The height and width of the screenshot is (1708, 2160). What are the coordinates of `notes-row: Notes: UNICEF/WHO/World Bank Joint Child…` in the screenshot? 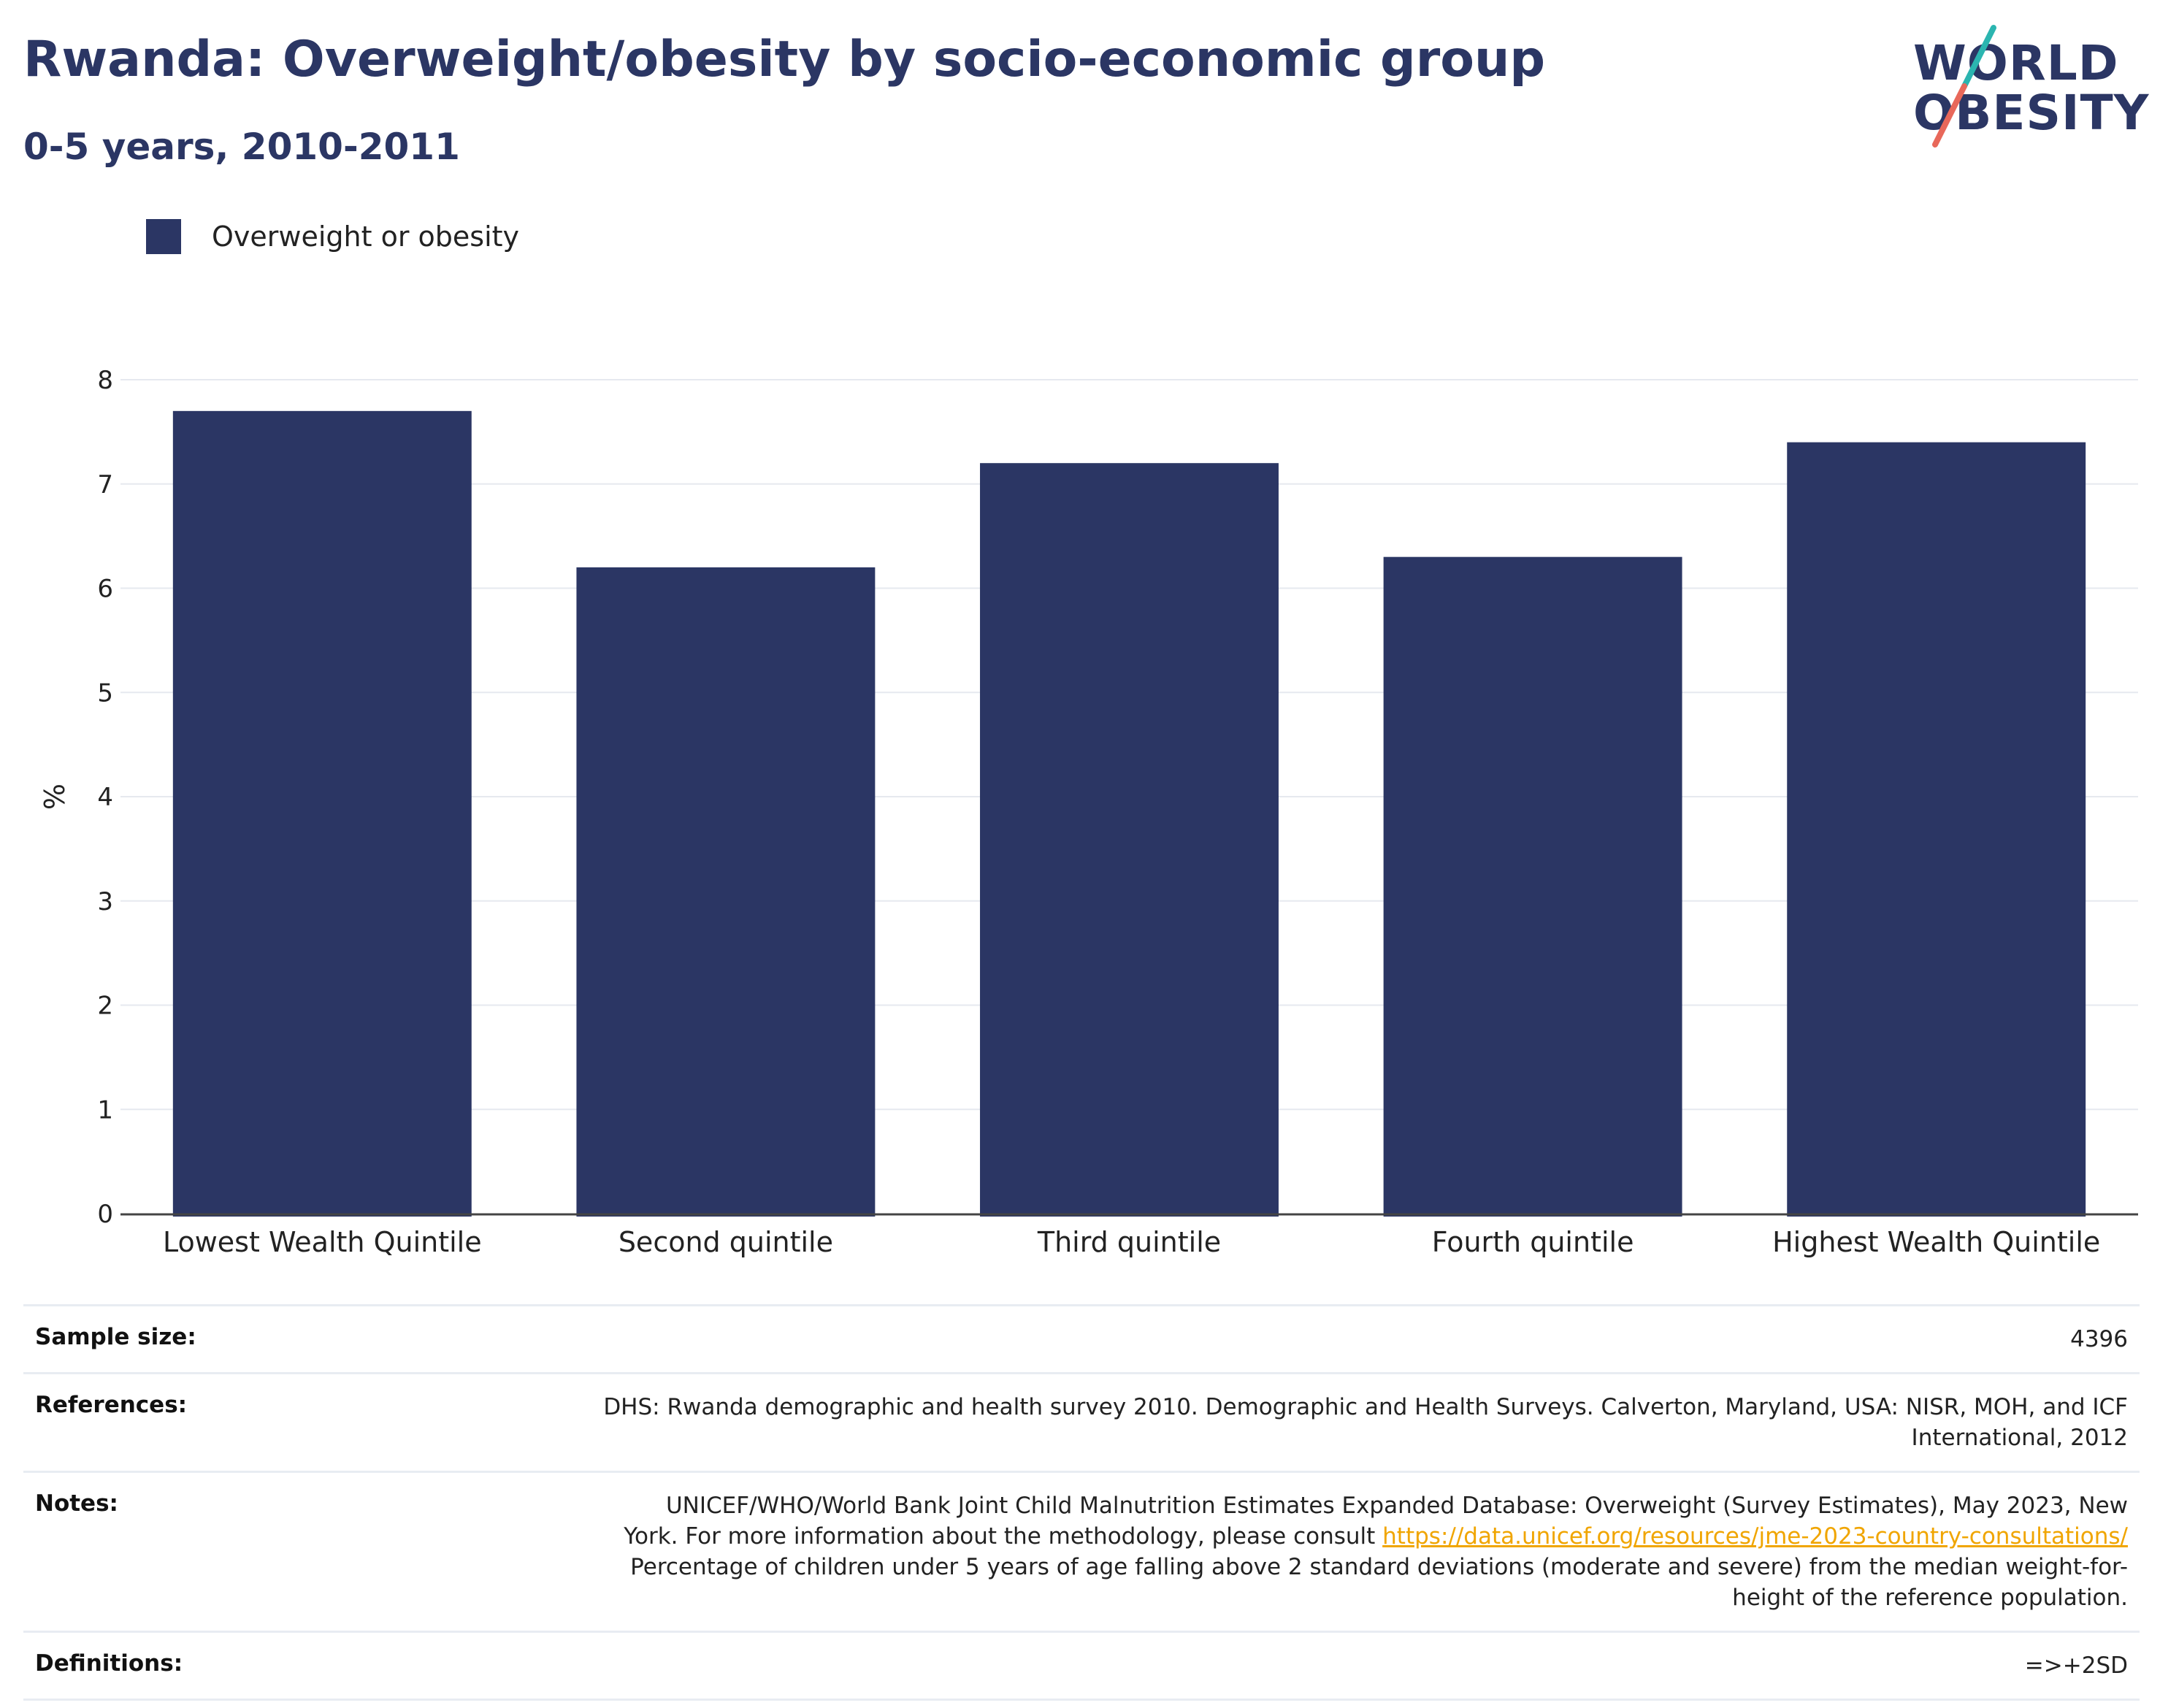 It's located at (1081, 1551).